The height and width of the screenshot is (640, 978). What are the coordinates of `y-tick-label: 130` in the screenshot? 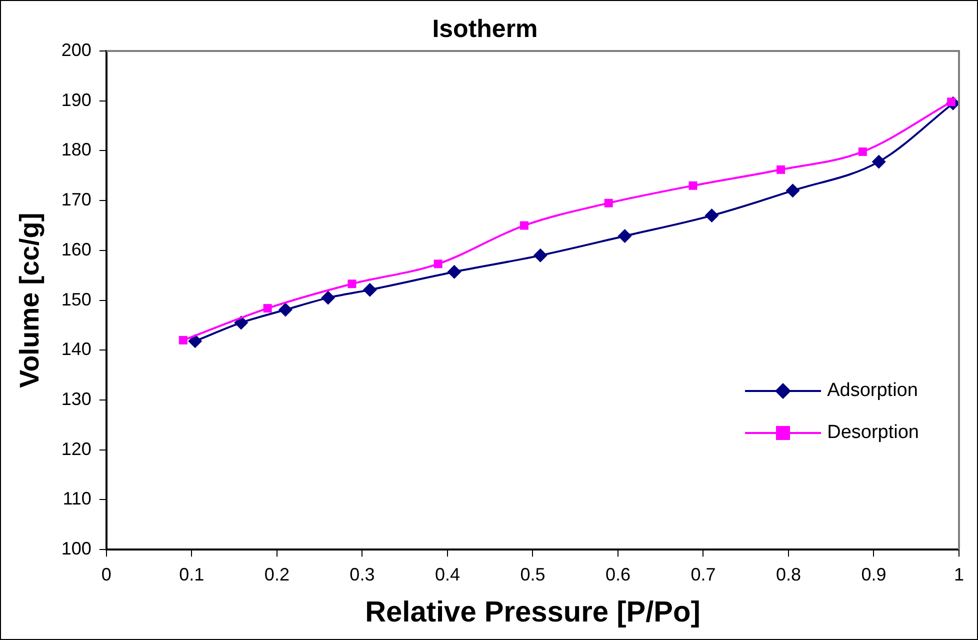 It's located at (76, 398).